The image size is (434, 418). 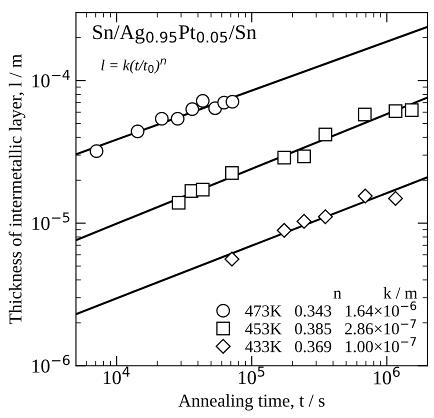 What do you see at coordinates (17, 189) in the screenshot?
I see `y-axis-title: Thickness of intermetallic layer, l / m` at bounding box center [17, 189].